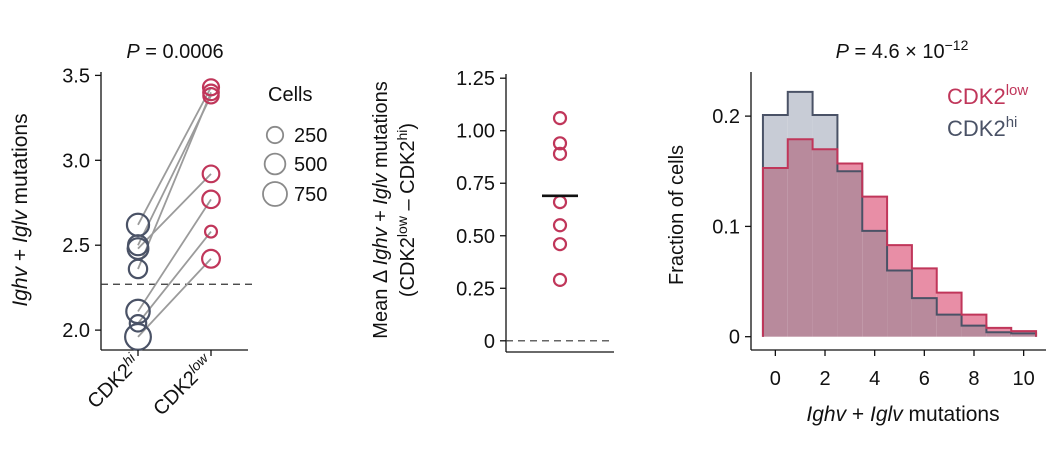 This screenshot has width=1054, height=449. What do you see at coordinates (76, 76) in the screenshot?
I see `y-tick-label: 3.5` at bounding box center [76, 76].